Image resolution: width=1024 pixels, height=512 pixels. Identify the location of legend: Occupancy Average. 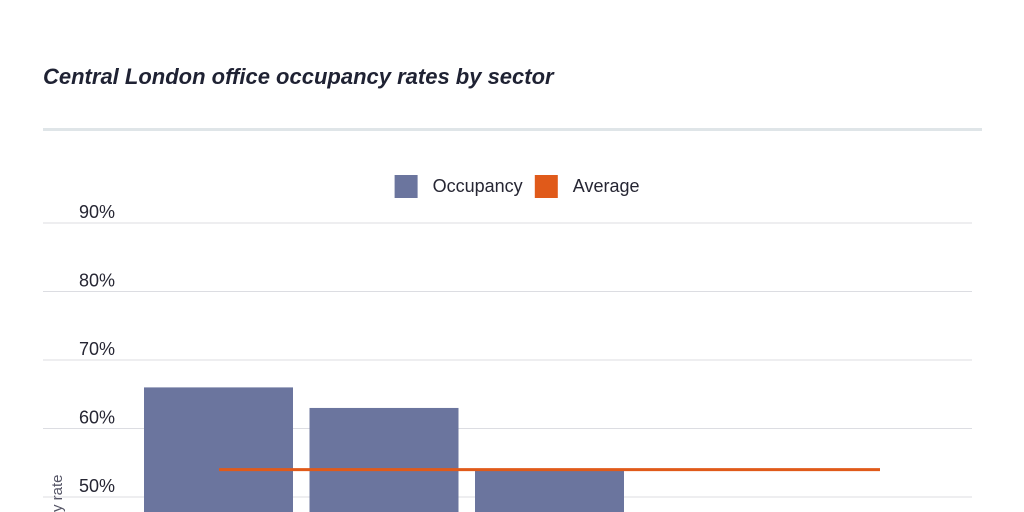
(517, 186).